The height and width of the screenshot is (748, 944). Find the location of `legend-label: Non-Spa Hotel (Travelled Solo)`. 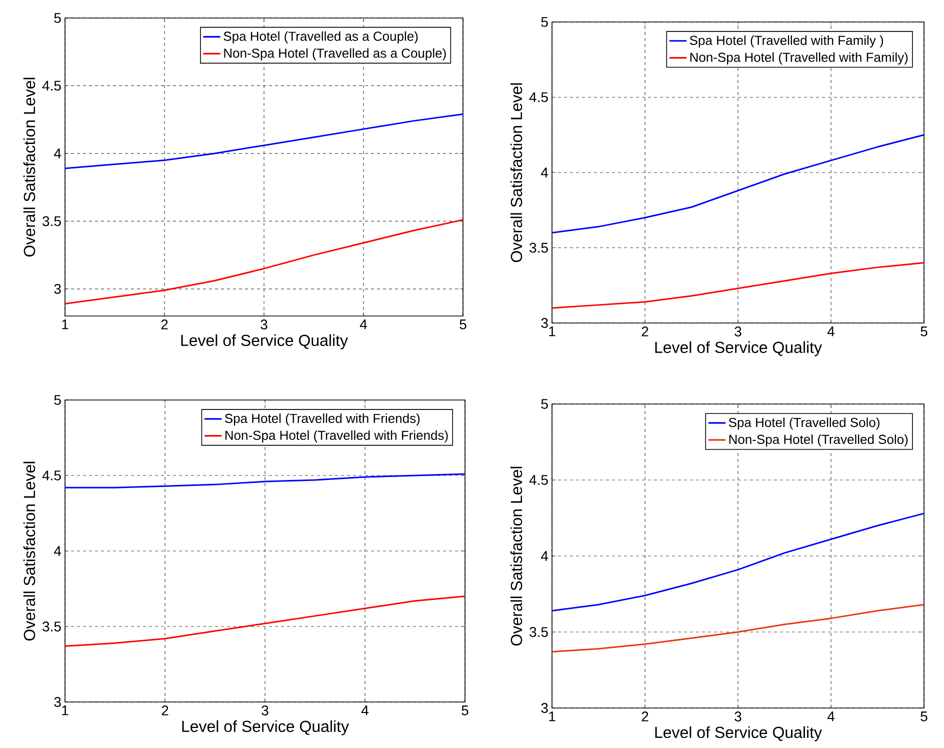

legend-label: Non-Spa Hotel (Travelled Solo) is located at coordinates (818, 440).